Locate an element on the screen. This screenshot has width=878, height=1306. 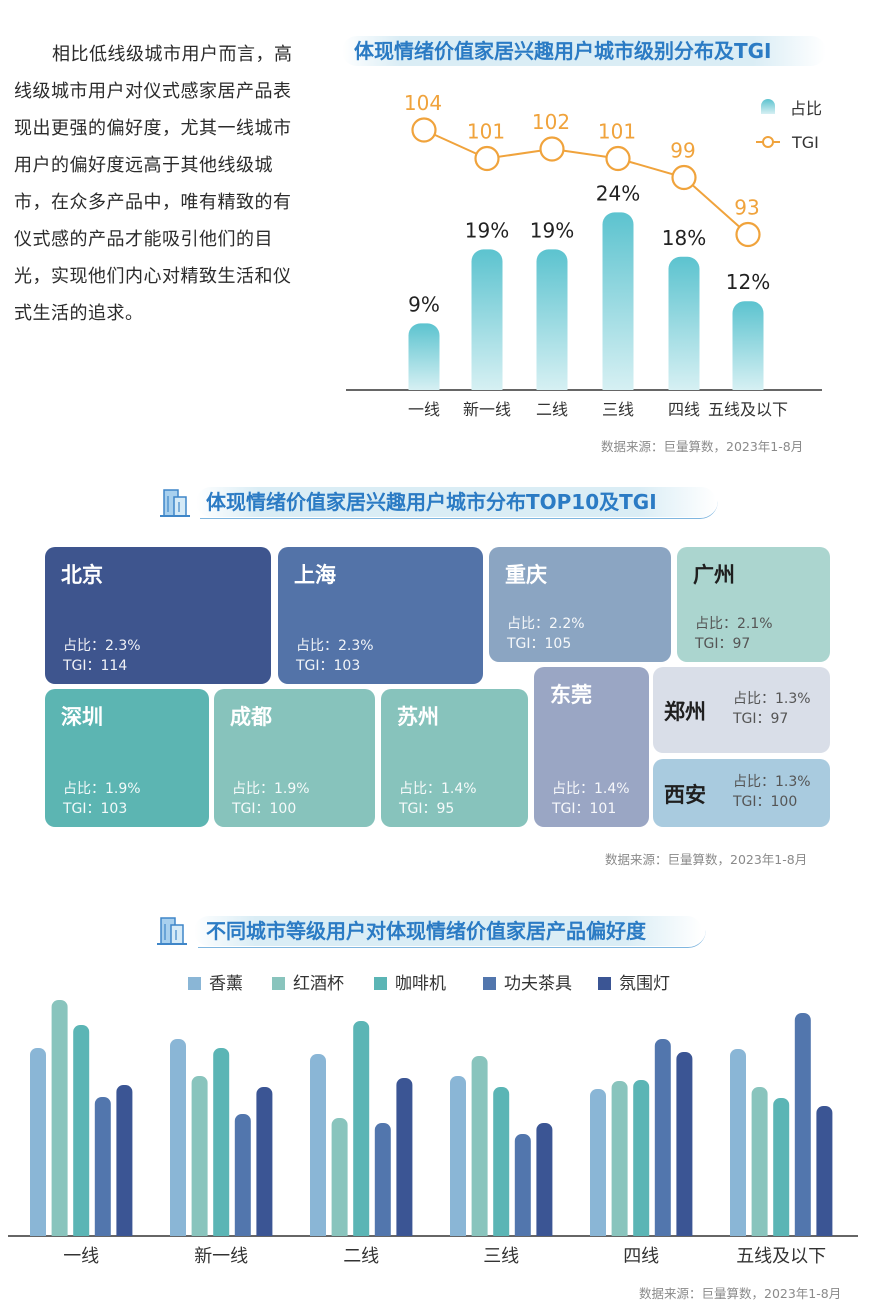
chart3-title-banner: 不同城市等级用户对体现情绪价值家居产品偏好度 is located at coordinates (448, 931).